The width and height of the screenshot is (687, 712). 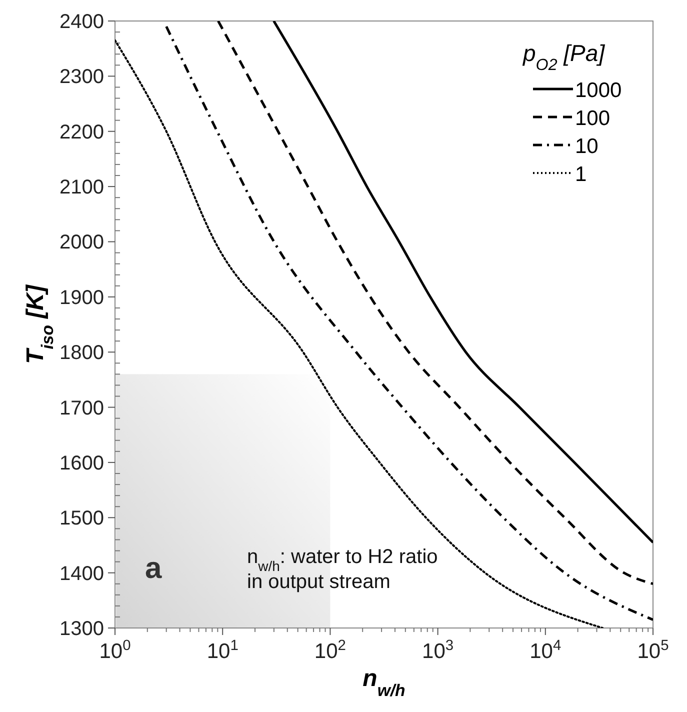 What do you see at coordinates (153, 568) in the screenshot?
I see `annotation: a` at bounding box center [153, 568].